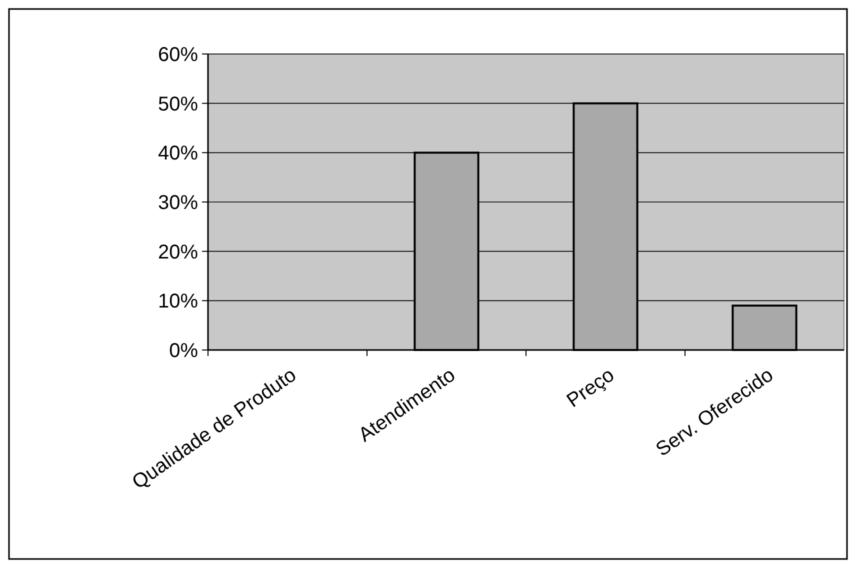  What do you see at coordinates (178, 203) in the screenshot?
I see `y-tick-label: 30%` at bounding box center [178, 203].